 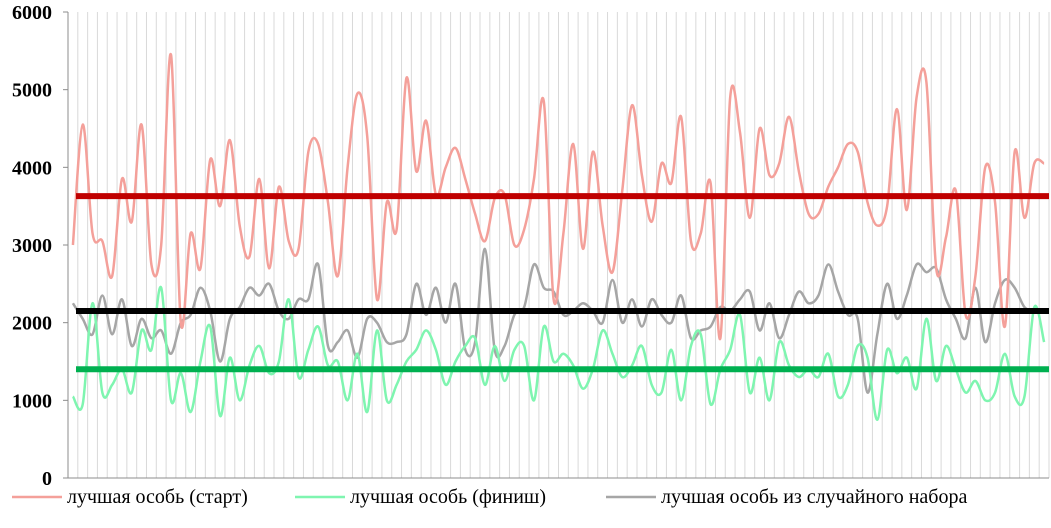 What do you see at coordinates (32, 91) in the screenshot?
I see `y-tick-label: 5000` at bounding box center [32, 91].